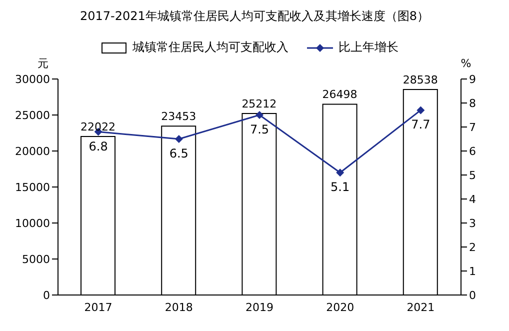 The image size is (509, 331). What do you see at coordinates (46, 295) in the screenshot?
I see `y-tick-label: 0` at bounding box center [46, 295].